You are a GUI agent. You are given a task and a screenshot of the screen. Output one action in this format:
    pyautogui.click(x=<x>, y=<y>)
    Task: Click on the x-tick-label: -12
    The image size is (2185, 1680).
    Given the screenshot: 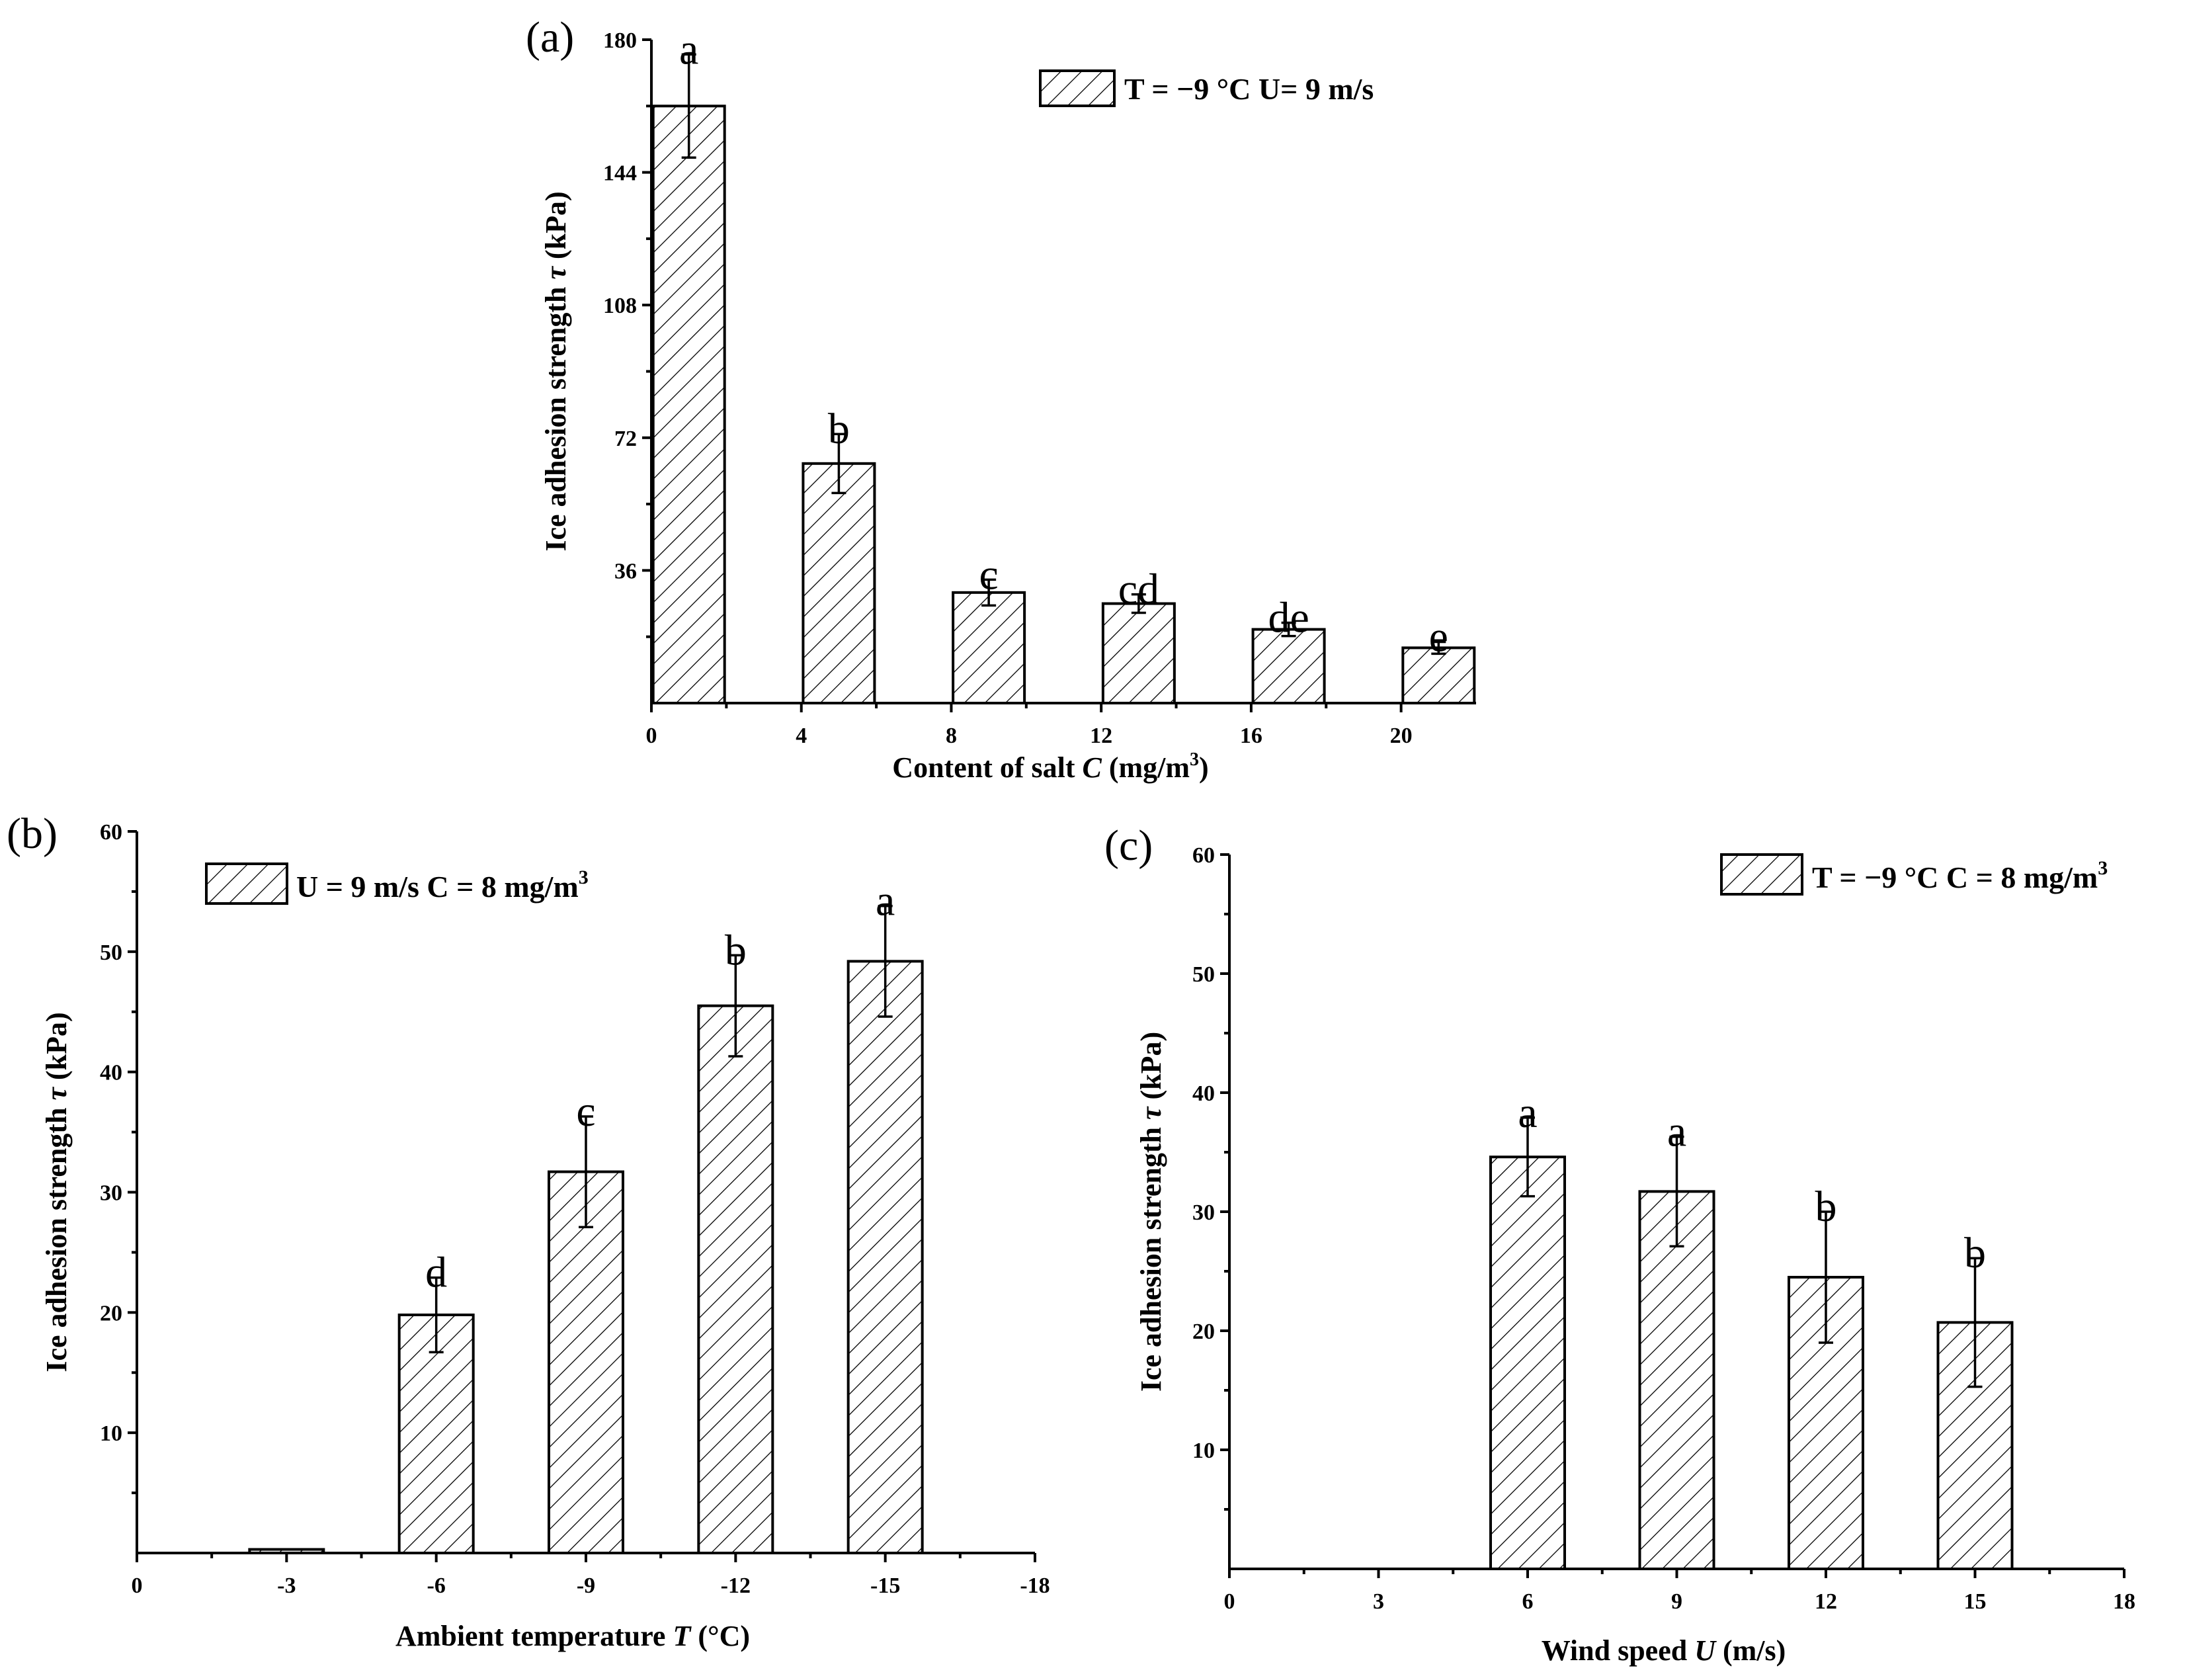 What is the action you would take?
    pyautogui.click(x=736, y=1586)
    